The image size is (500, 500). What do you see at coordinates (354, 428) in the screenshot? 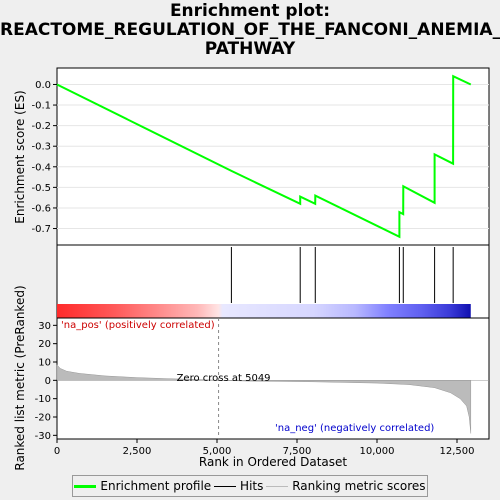
I see `na-neg-label: 'na_neg' (negatively correlated)` at bounding box center [354, 428].